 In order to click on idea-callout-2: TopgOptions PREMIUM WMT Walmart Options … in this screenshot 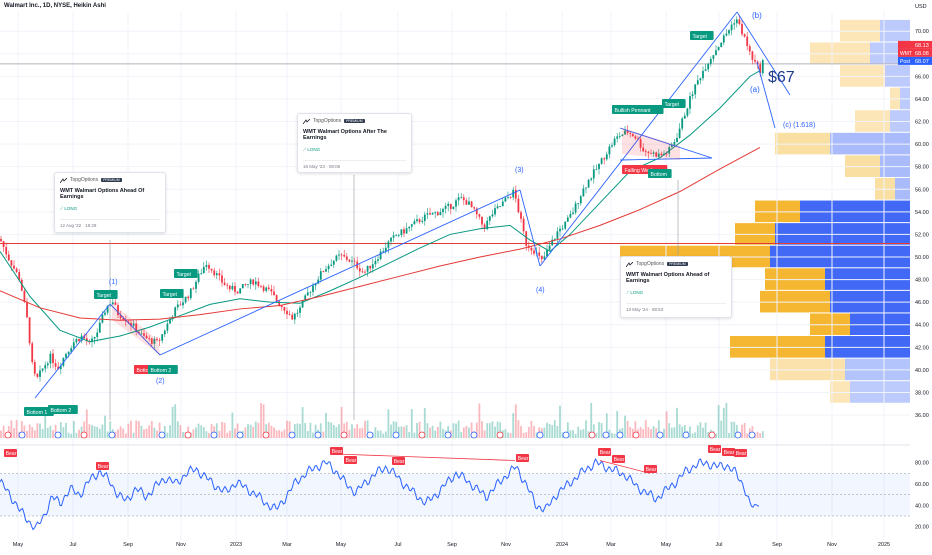, I will do `click(354, 143)`.